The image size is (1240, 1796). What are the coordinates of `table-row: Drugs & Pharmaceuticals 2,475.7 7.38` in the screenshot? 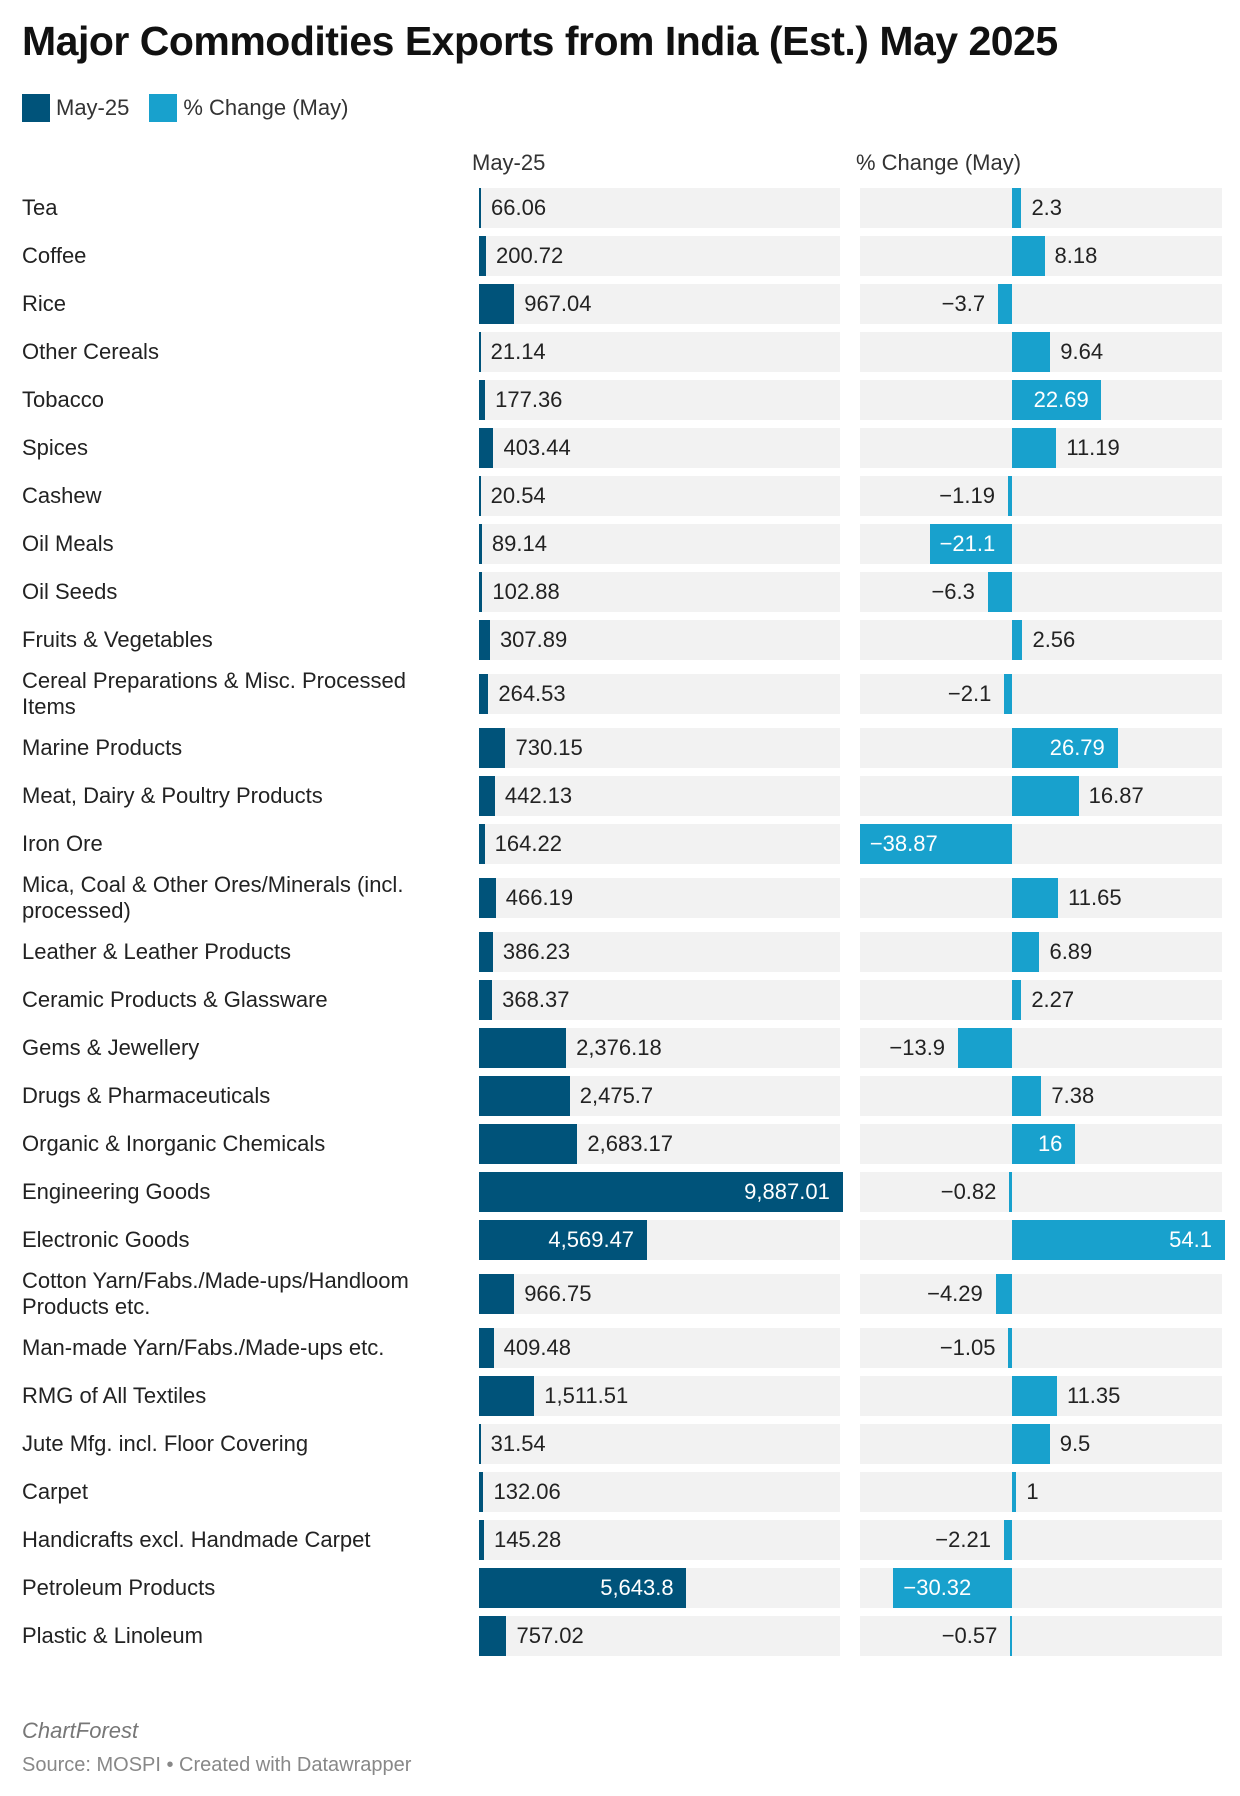 It's located at (622, 1096).